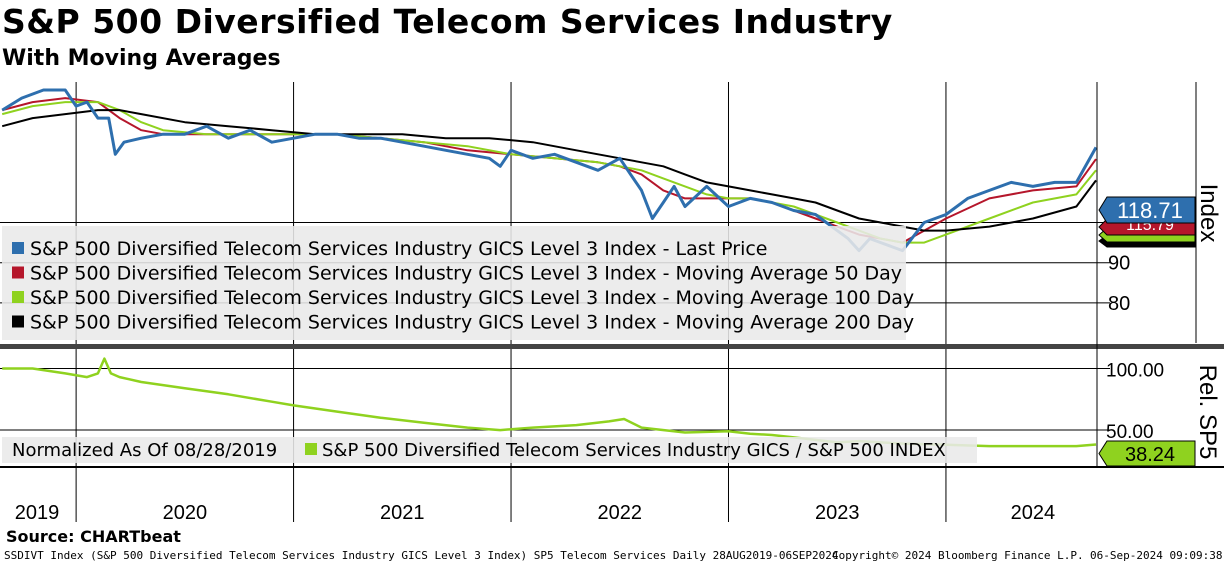 The width and height of the screenshot is (1224, 566). Describe the element at coordinates (612, 346) in the screenshot. I see `pane-divider` at that location.